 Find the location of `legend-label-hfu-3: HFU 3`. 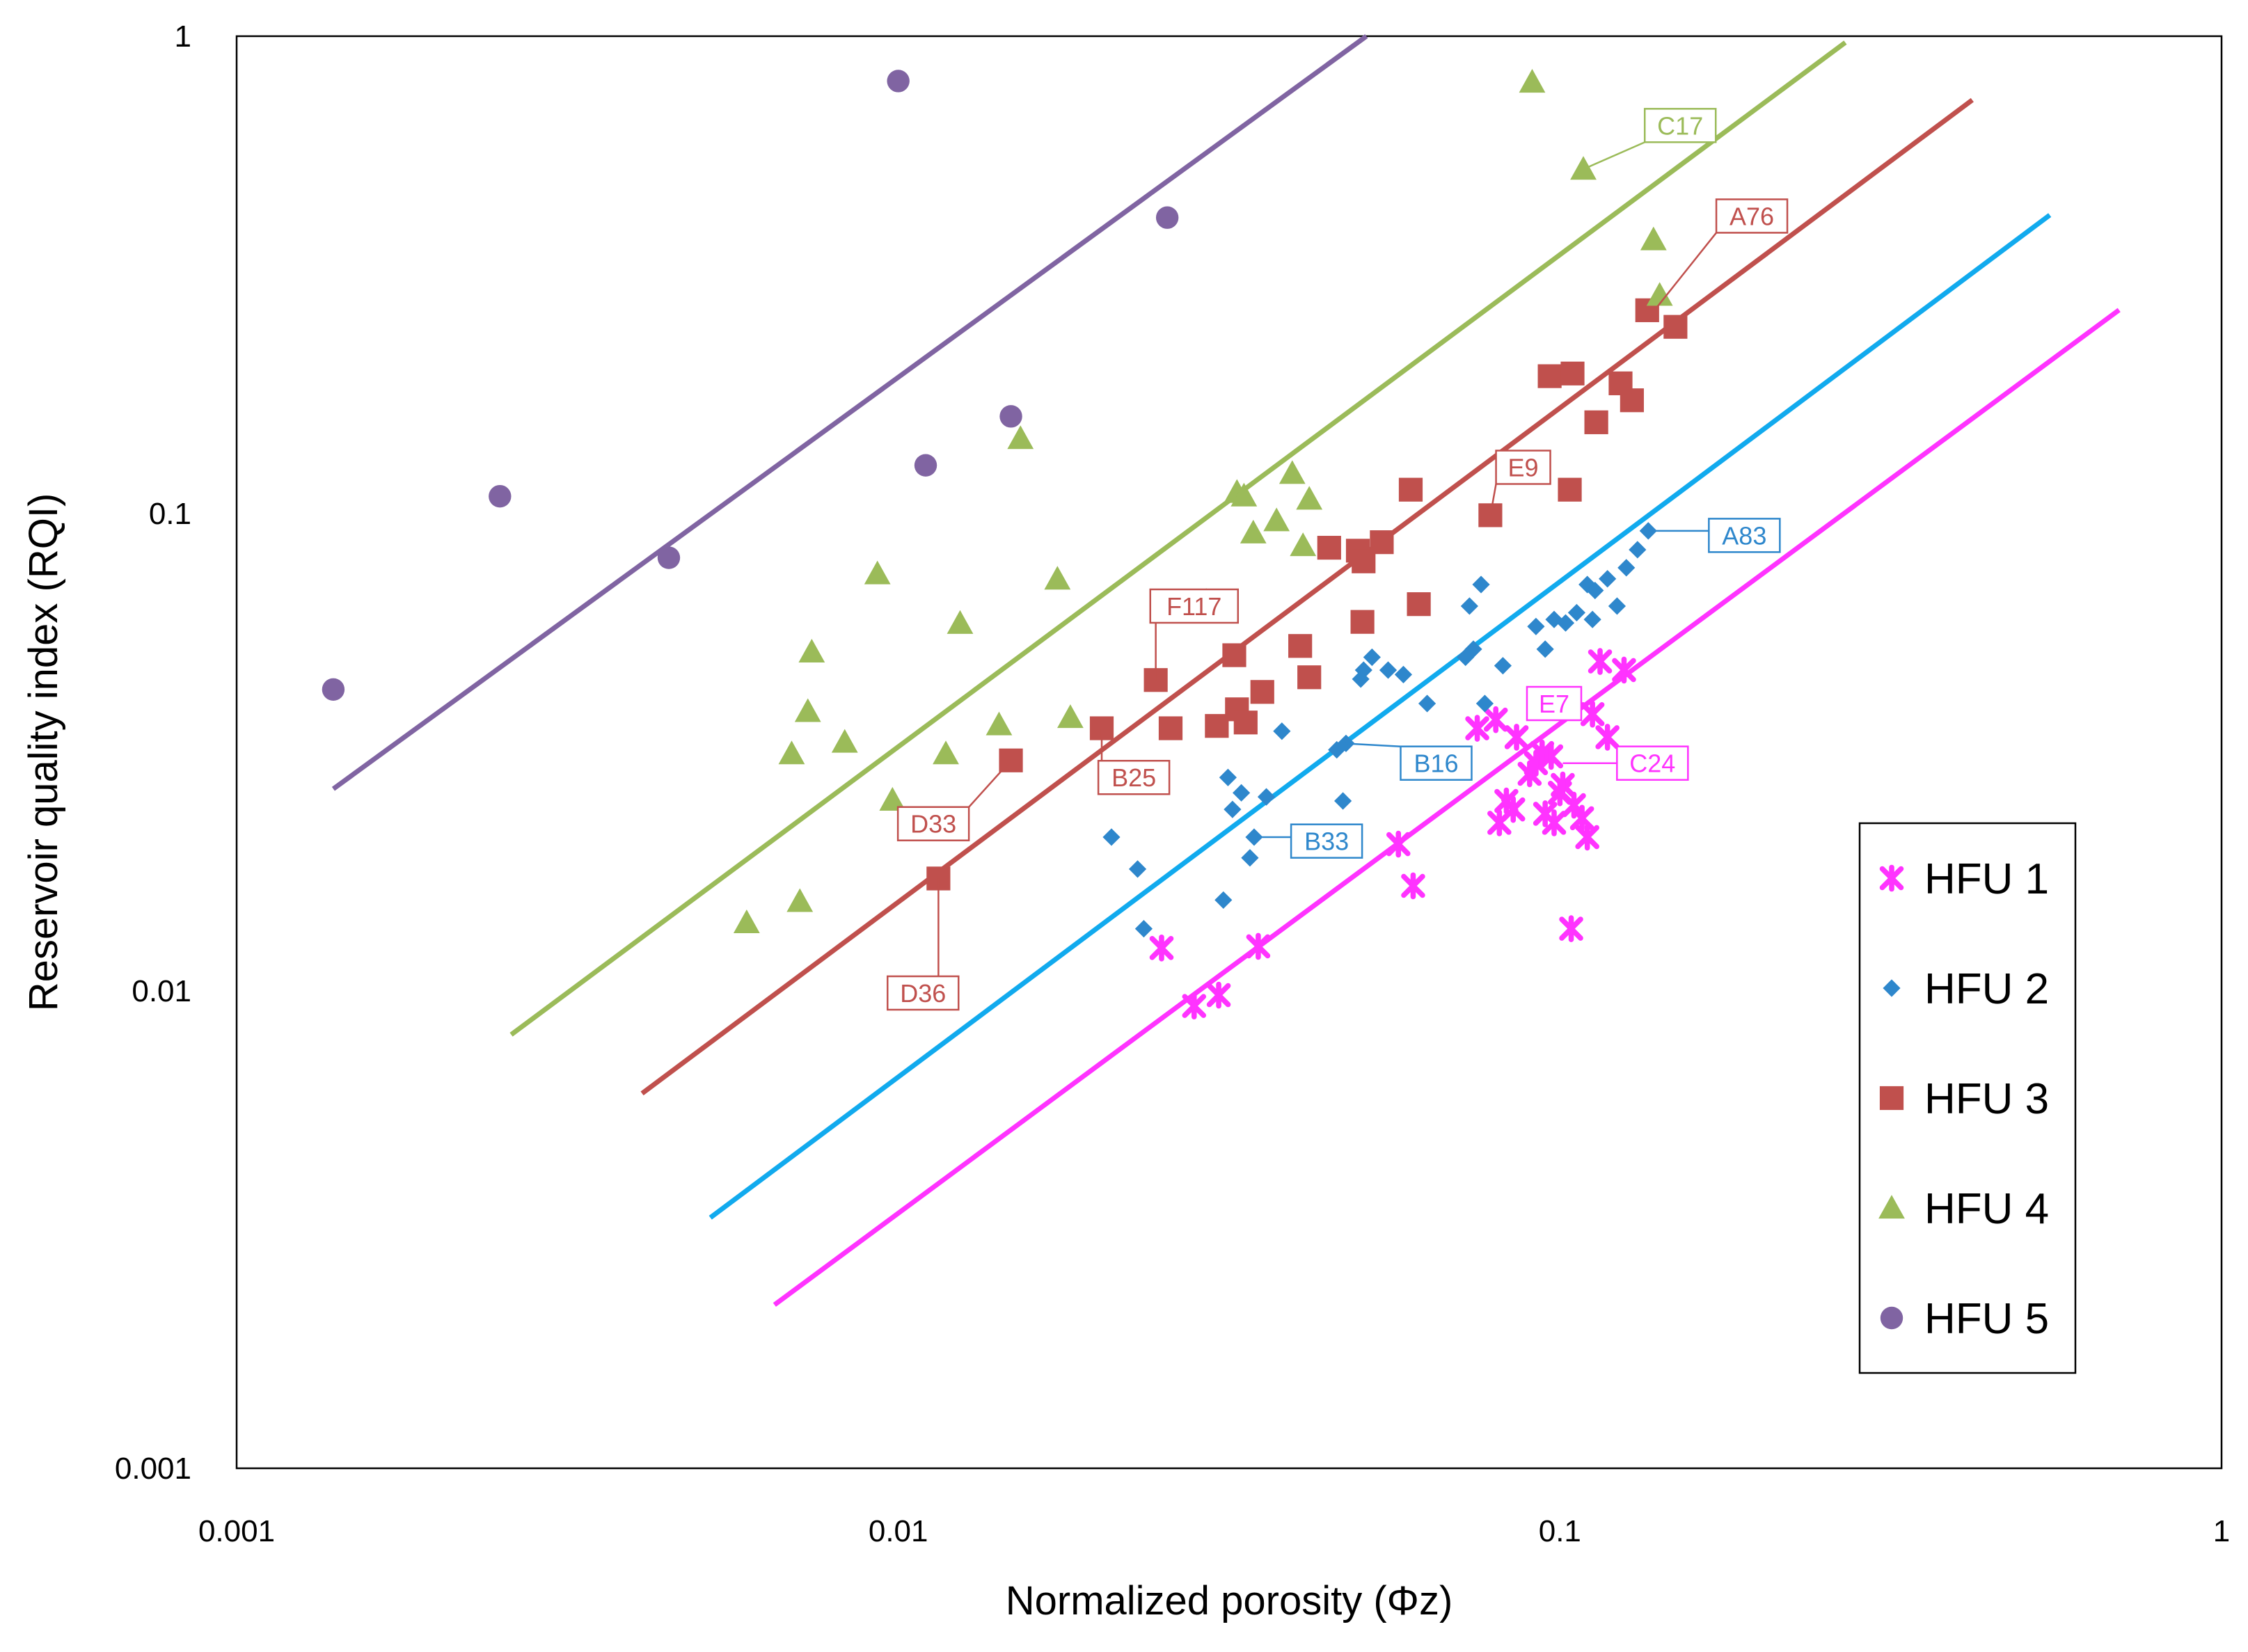

legend-label-hfu-3: HFU 3 is located at coordinates (1986, 1099).